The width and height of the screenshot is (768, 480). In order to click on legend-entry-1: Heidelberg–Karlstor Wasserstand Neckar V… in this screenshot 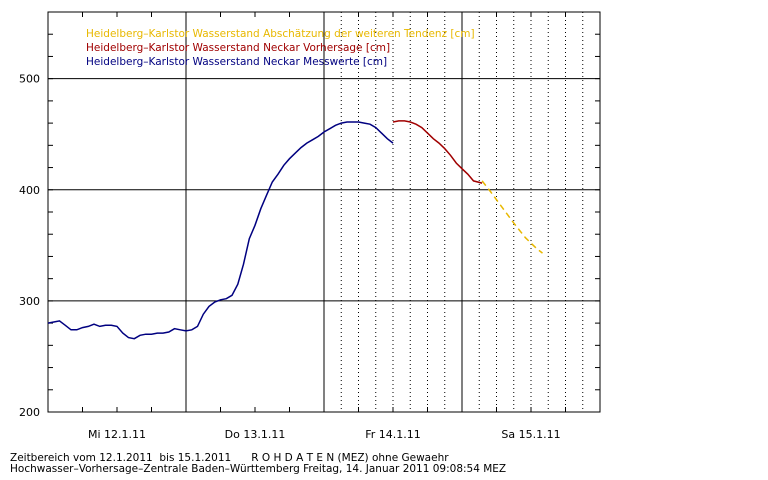, I will do `click(238, 48)`.